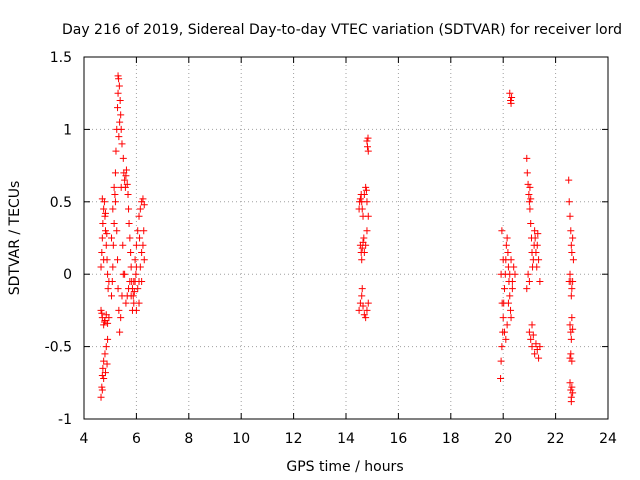 This screenshot has height=480, width=640. What do you see at coordinates (451, 439) in the screenshot?
I see `x-tick-label: 18` at bounding box center [451, 439].